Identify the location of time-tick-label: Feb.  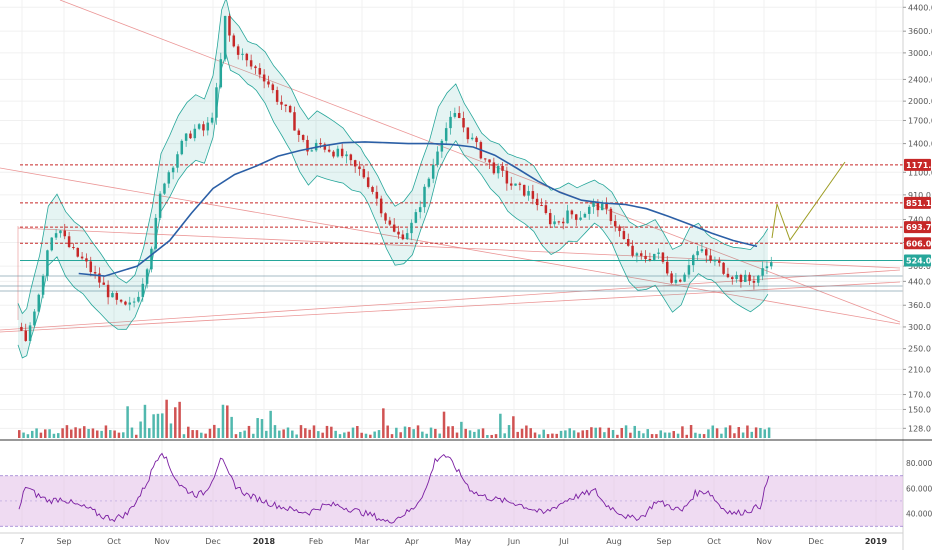
(316, 541).